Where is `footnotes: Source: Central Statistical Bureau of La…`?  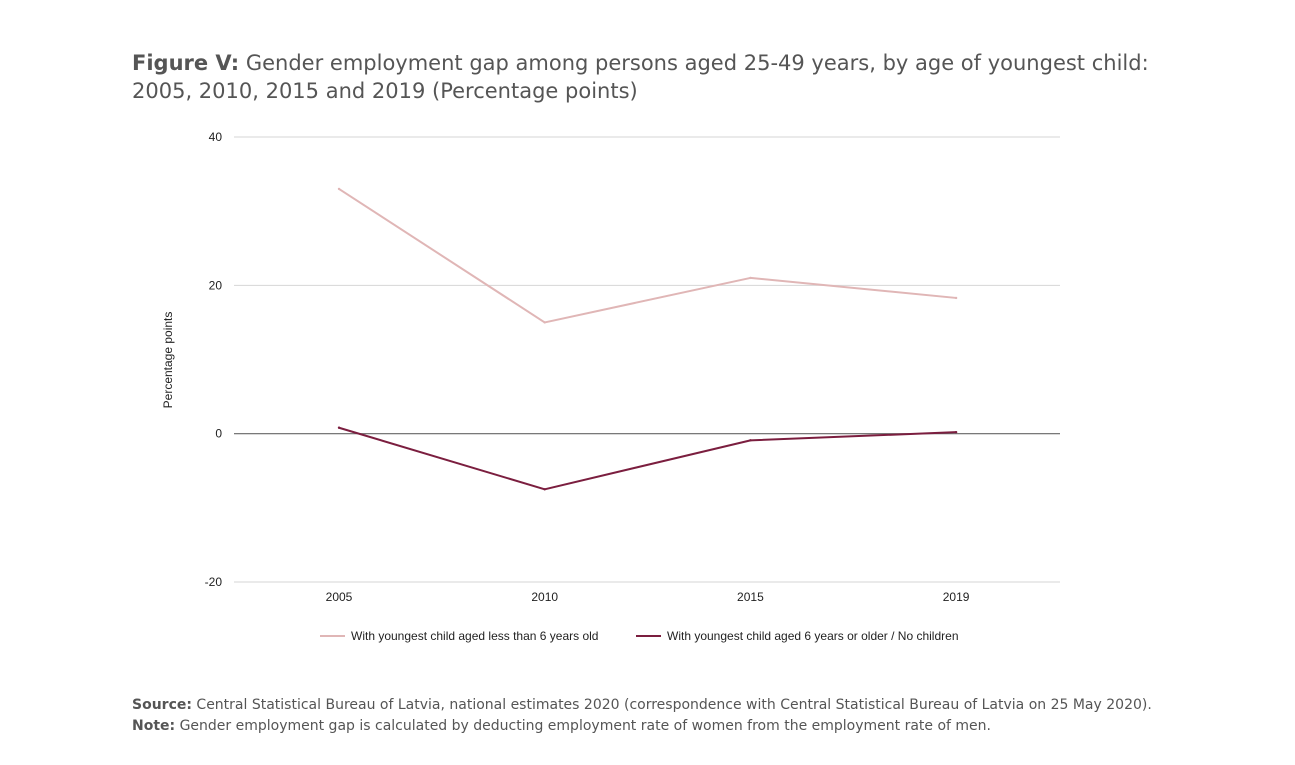
footnotes: Source: Central Statistical Bureau of La… is located at coordinates (682, 716).